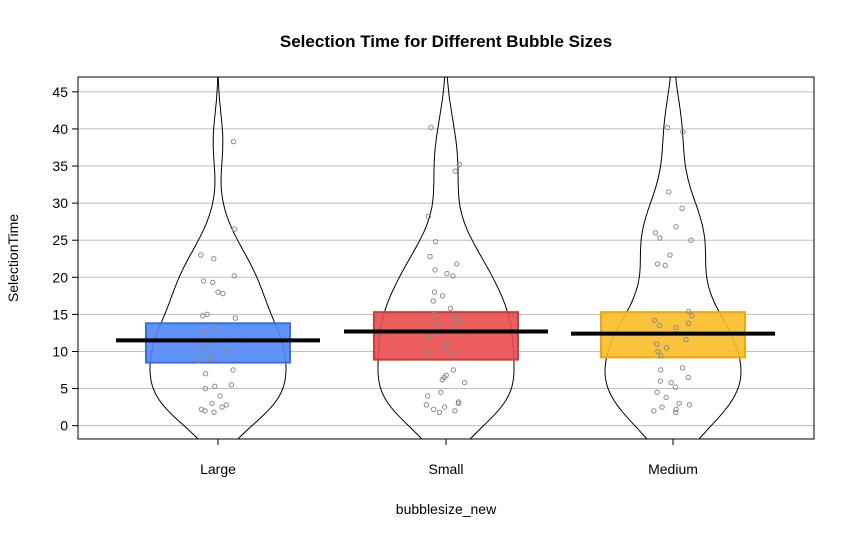 This screenshot has height=538, width=854. Describe the element at coordinates (60, 277) in the screenshot. I see `y-tick-label: 20` at that location.